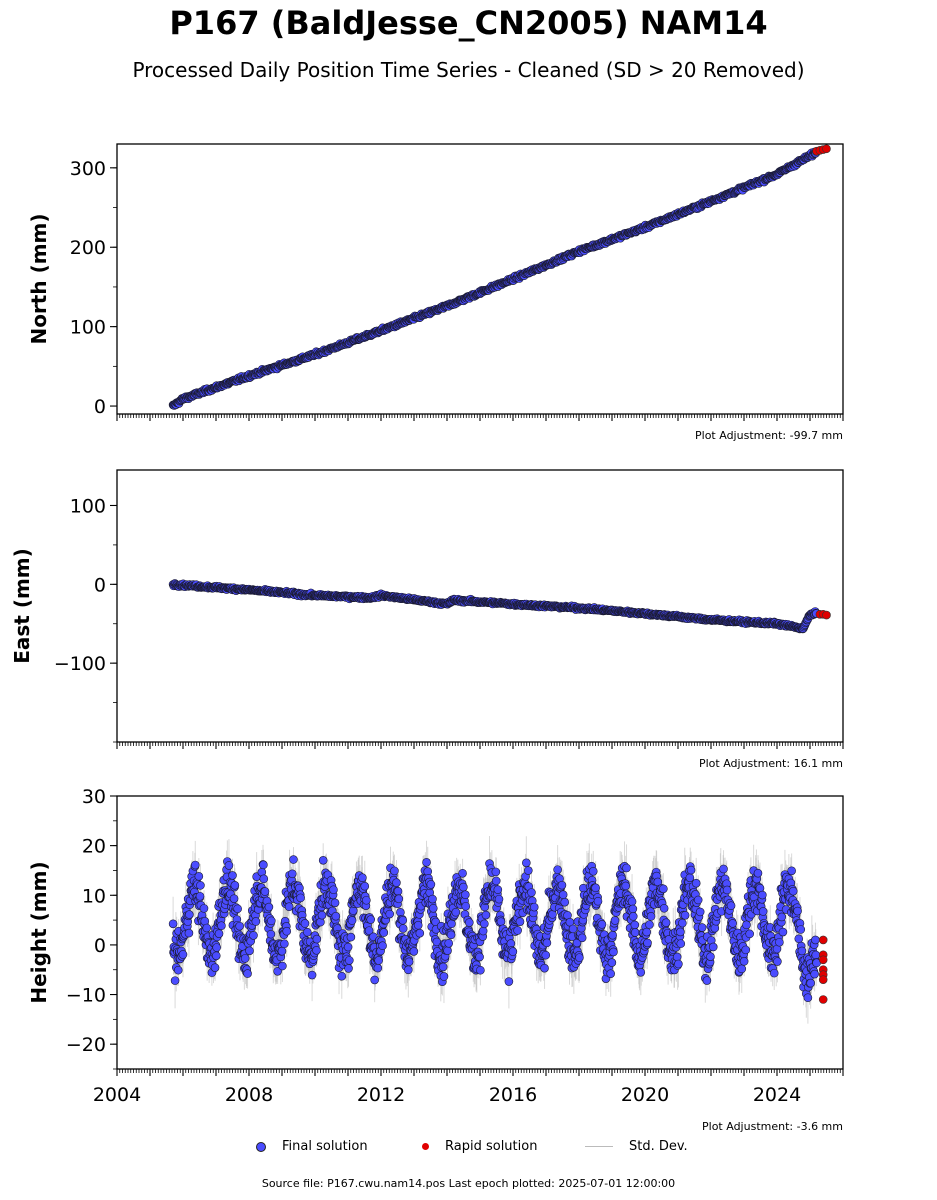 Image resolution: width=937 pixels, height=1200 pixels. Describe the element at coordinates (771, 763) in the screenshot. I see `plot-adjustment-label: Plot Adjustment: 16.1 mm` at that location.